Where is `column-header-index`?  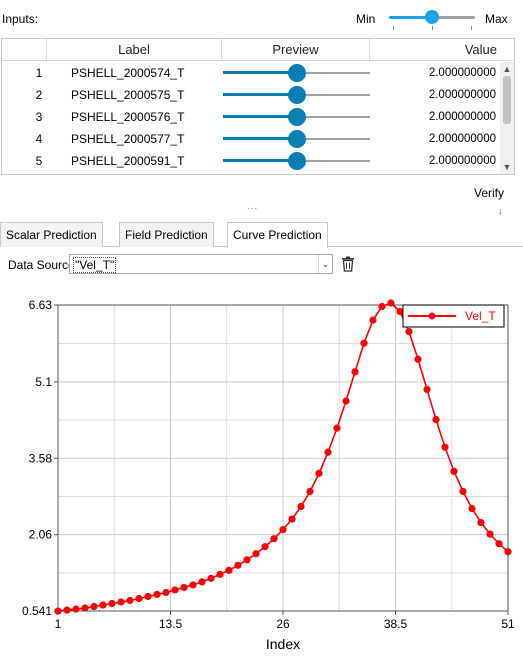 column-header-index is located at coordinates (24, 50).